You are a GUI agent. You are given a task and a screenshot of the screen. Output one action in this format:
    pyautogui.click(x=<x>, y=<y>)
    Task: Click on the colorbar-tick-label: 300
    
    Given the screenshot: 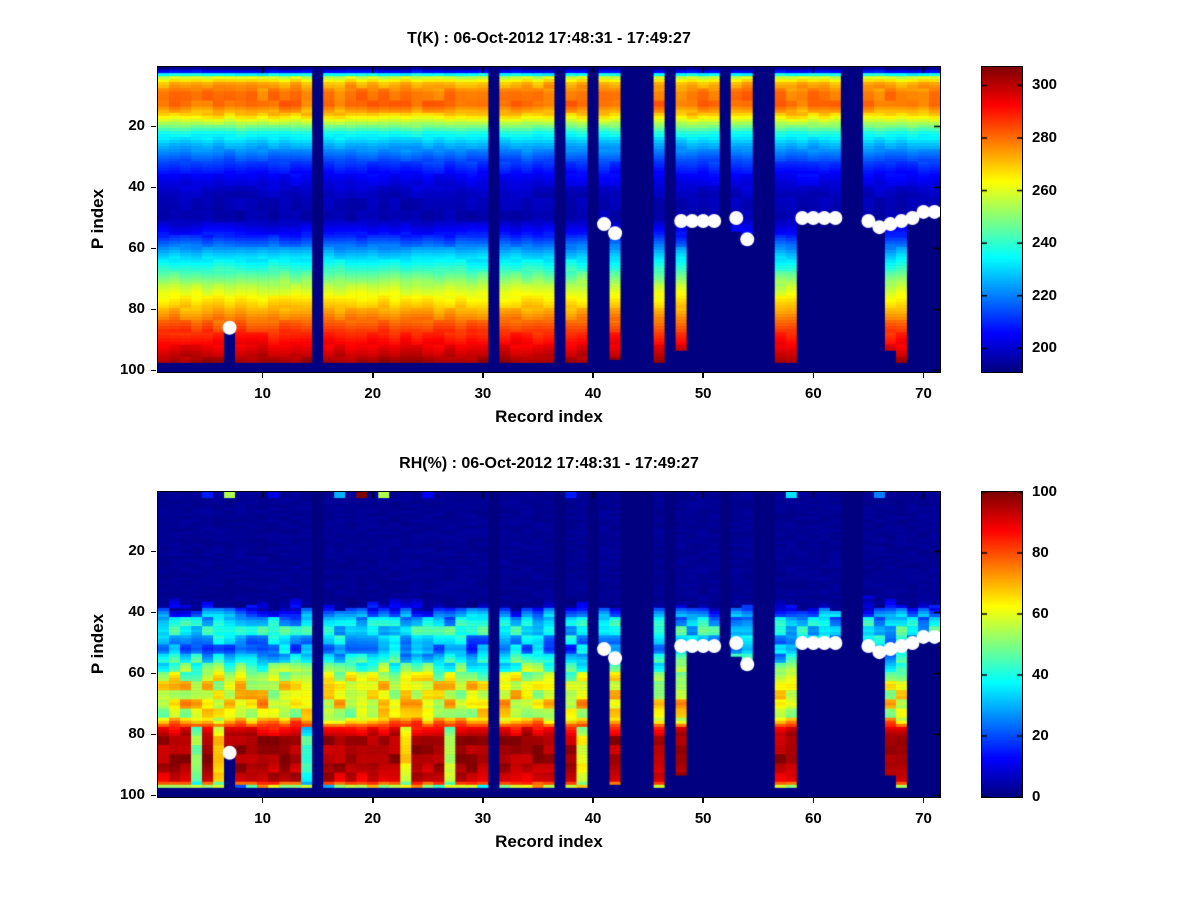 What is the action you would take?
    pyautogui.click(x=1045, y=85)
    